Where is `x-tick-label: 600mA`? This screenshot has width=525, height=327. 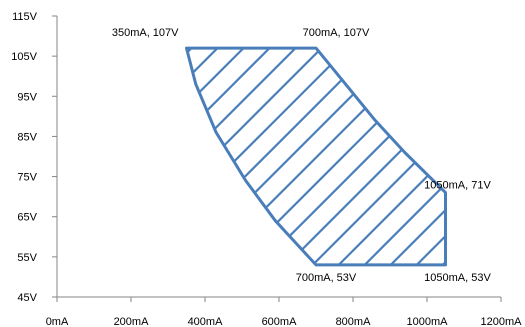 x-tick-label: 600mA is located at coordinates (280, 321).